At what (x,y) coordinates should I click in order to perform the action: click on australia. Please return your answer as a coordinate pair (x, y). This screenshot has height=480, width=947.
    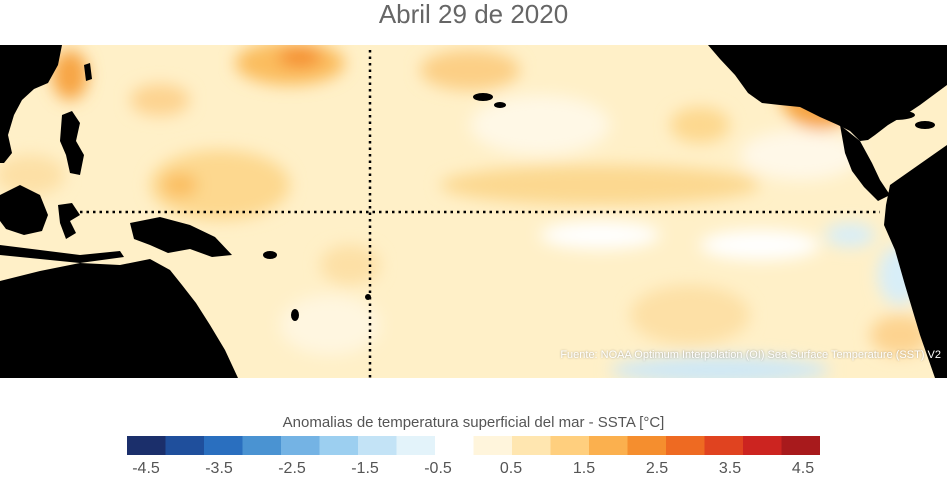
    Looking at the image, I should click on (119, 318).